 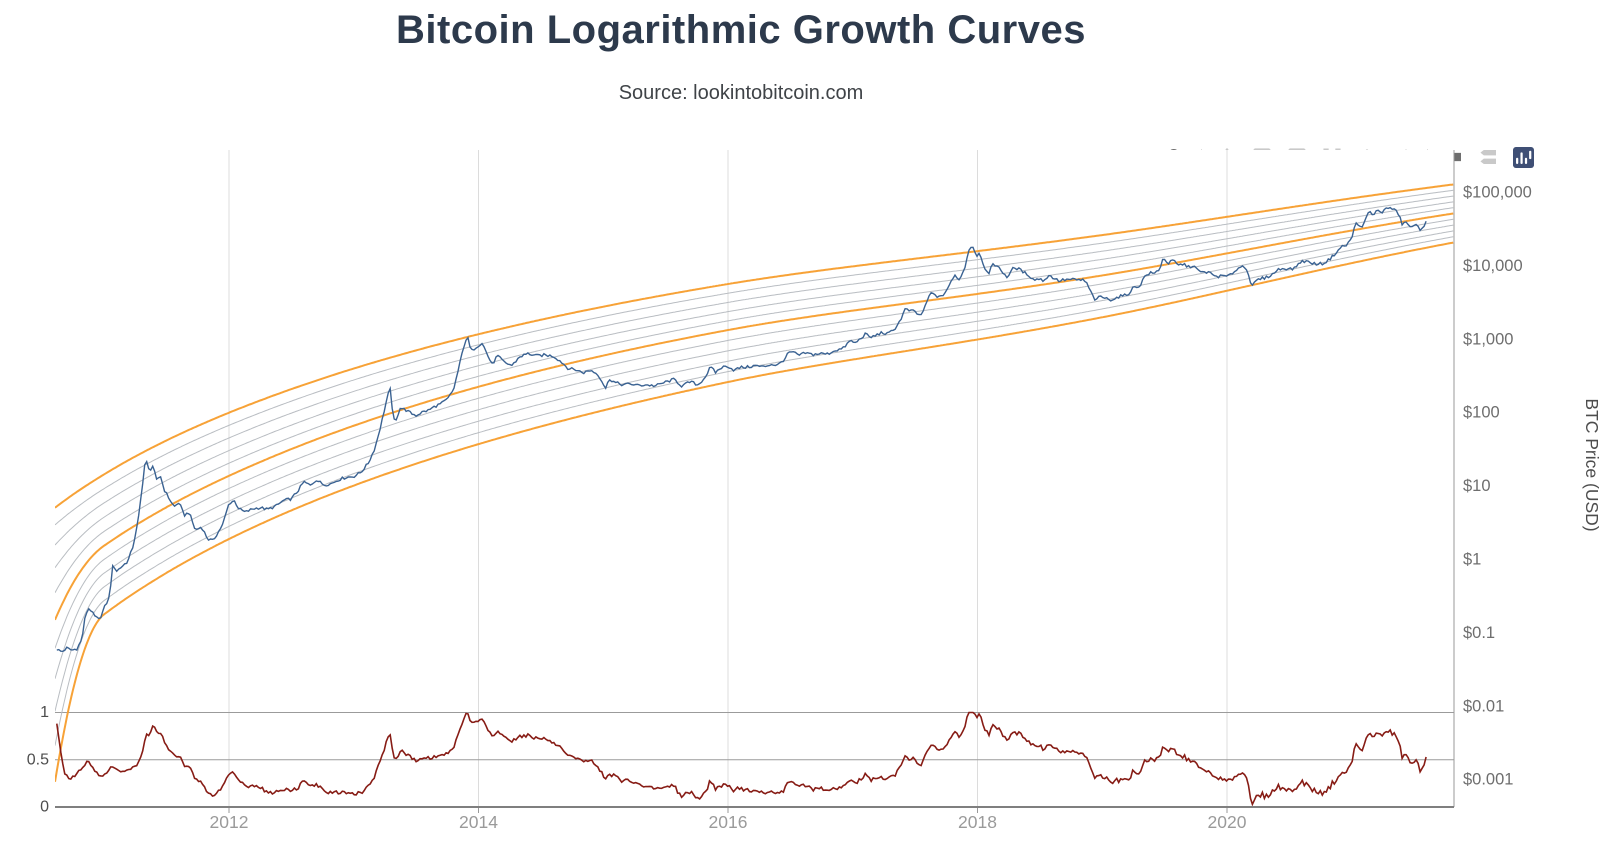 What do you see at coordinates (1488, 780) in the screenshot?
I see `y-tick-label: $0.001` at bounding box center [1488, 780].